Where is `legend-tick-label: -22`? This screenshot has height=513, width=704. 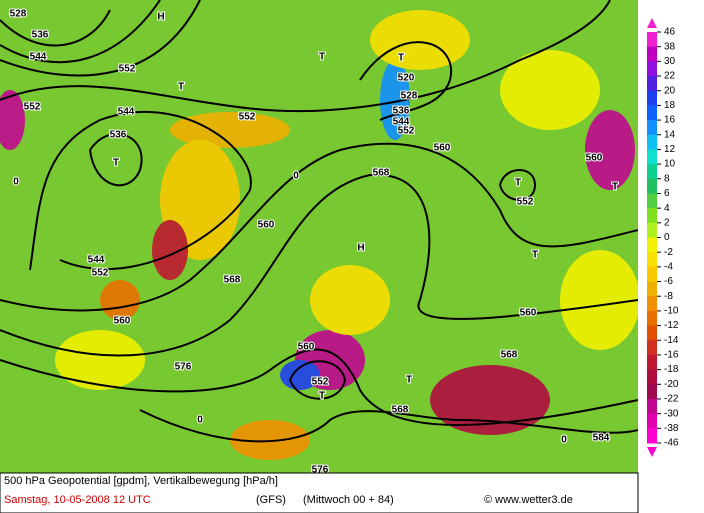 legend-tick-label: -22 is located at coordinates (671, 399).